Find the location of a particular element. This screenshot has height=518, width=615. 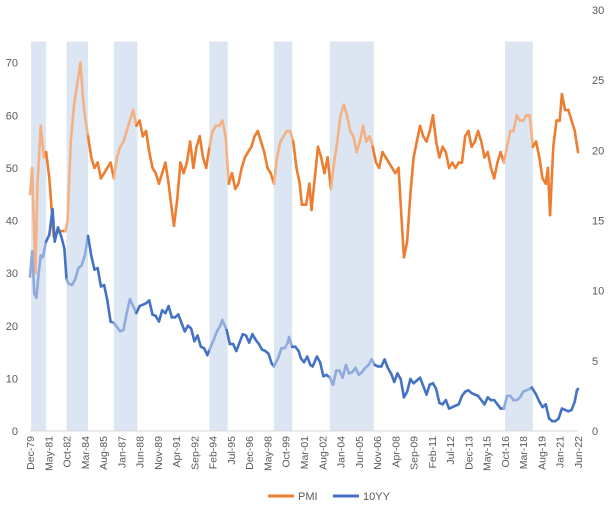

x-tick-label: Feb-94 is located at coordinates (214, 452).